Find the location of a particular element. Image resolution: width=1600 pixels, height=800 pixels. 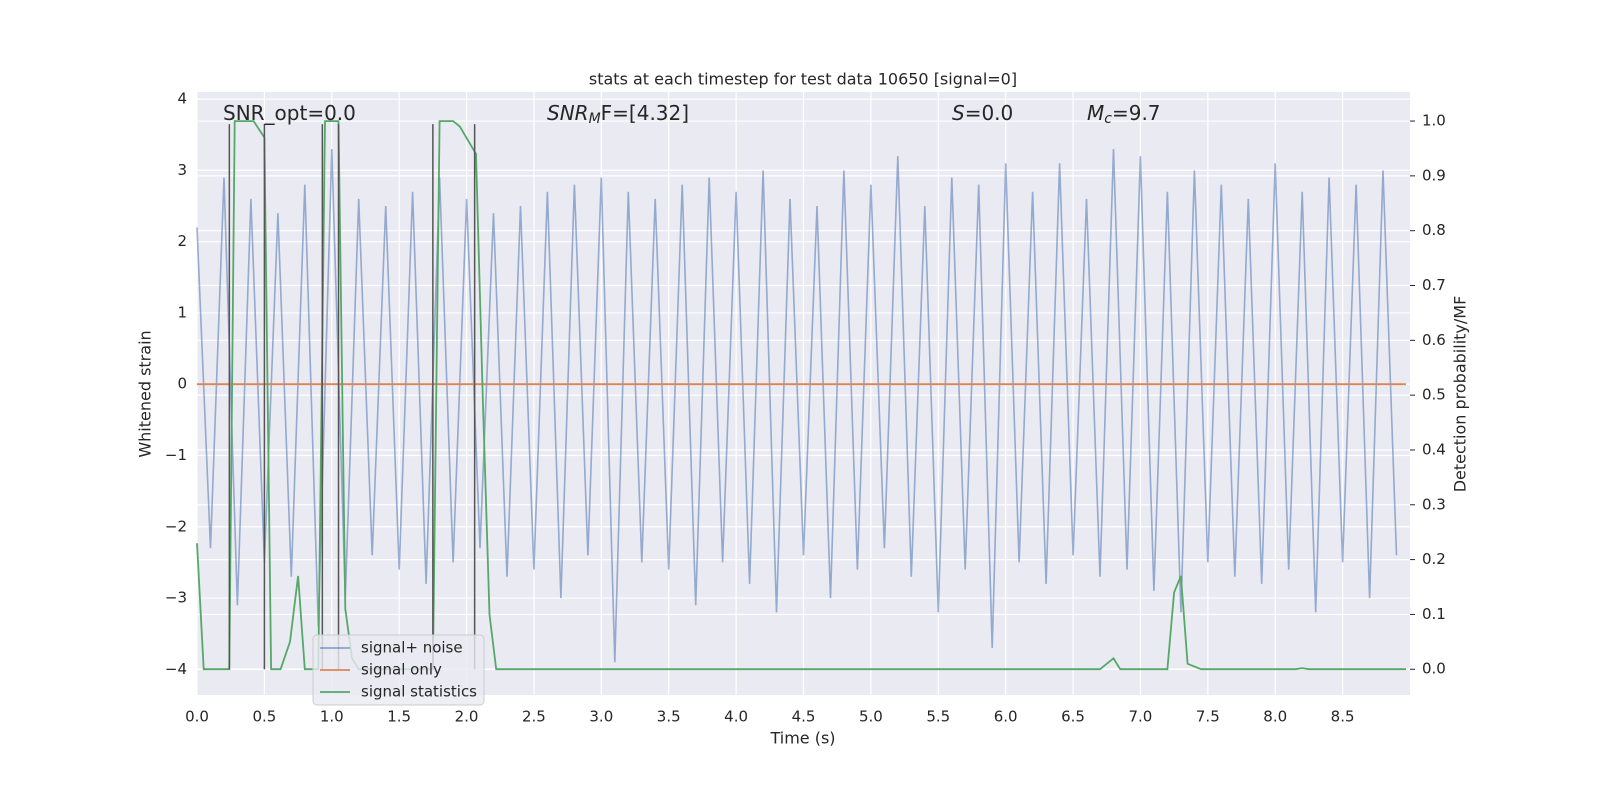

annotation-part: S is located at coordinates (958, 113).